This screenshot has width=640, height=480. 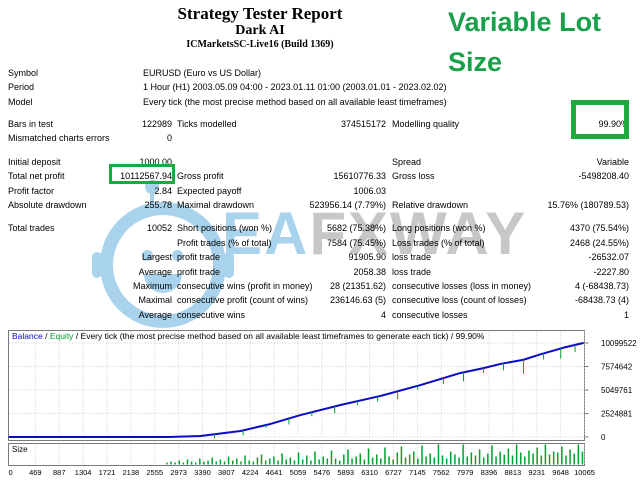 I want to click on x-tick-label: 9648, so click(x=560, y=472).